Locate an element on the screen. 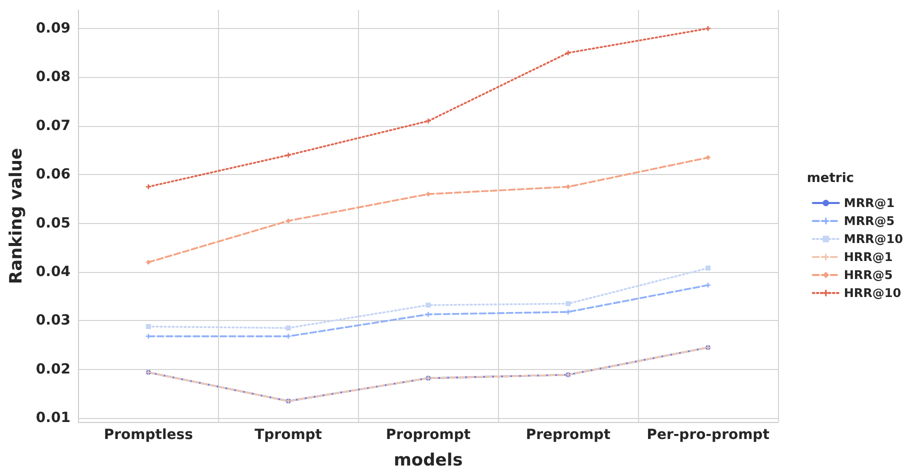 The image size is (916, 474). x-tick-label: Tprompt is located at coordinates (288, 435).